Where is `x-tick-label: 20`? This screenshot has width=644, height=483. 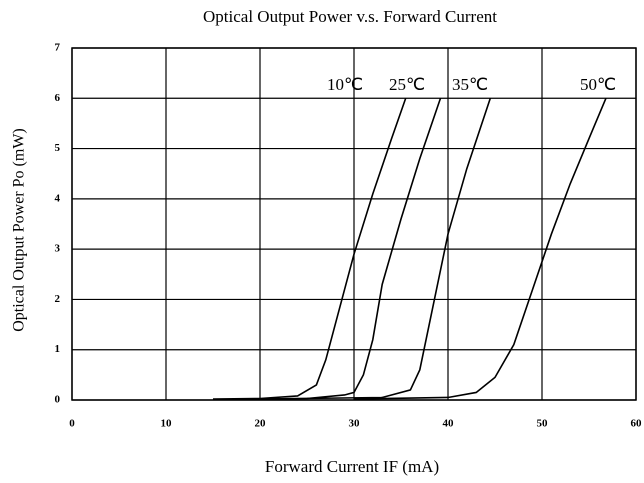 x-tick-label: 20 is located at coordinates (261, 424).